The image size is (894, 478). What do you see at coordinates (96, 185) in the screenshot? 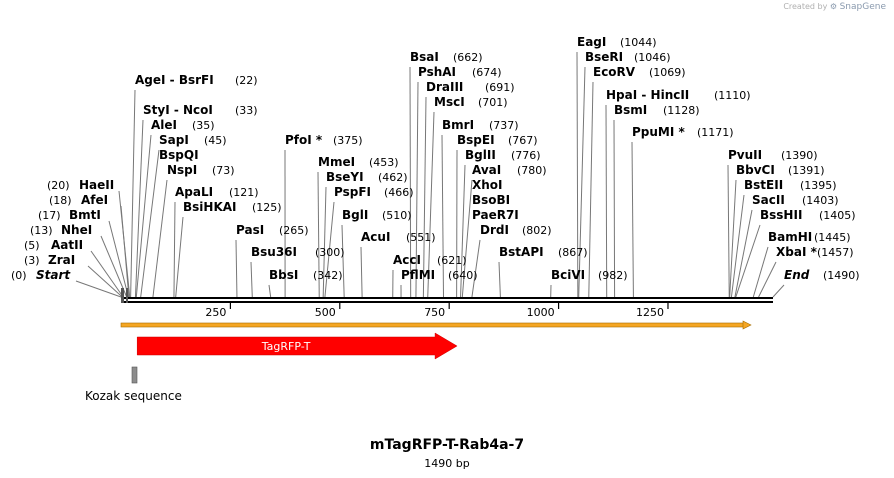
I see `site-label-haeii: HaeII` at bounding box center [96, 185].